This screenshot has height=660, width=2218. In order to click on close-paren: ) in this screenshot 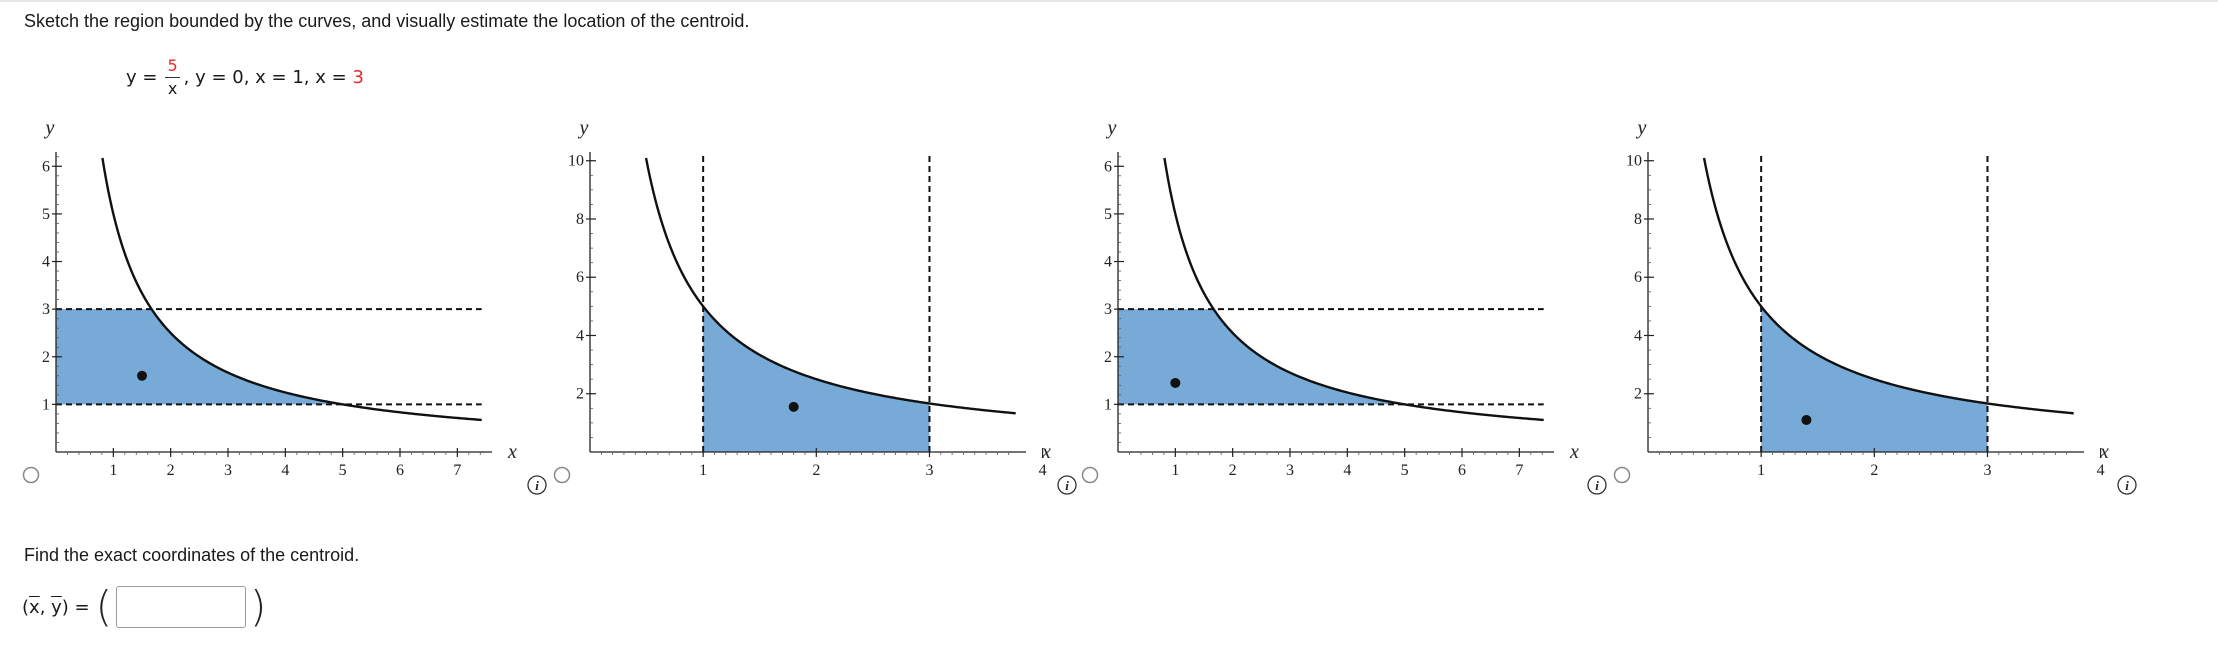, I will do `click(258, 606)`.